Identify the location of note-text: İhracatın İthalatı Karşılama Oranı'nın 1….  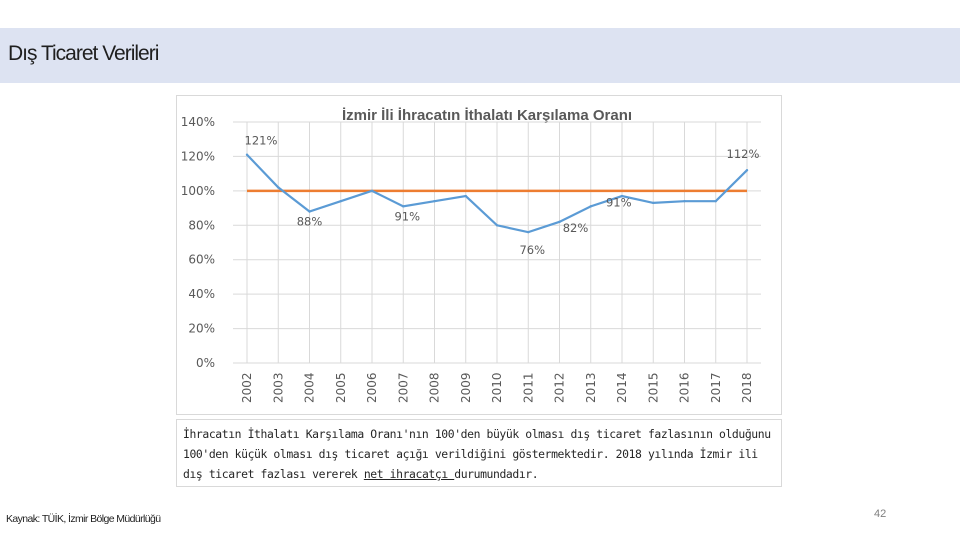
(477, 454).